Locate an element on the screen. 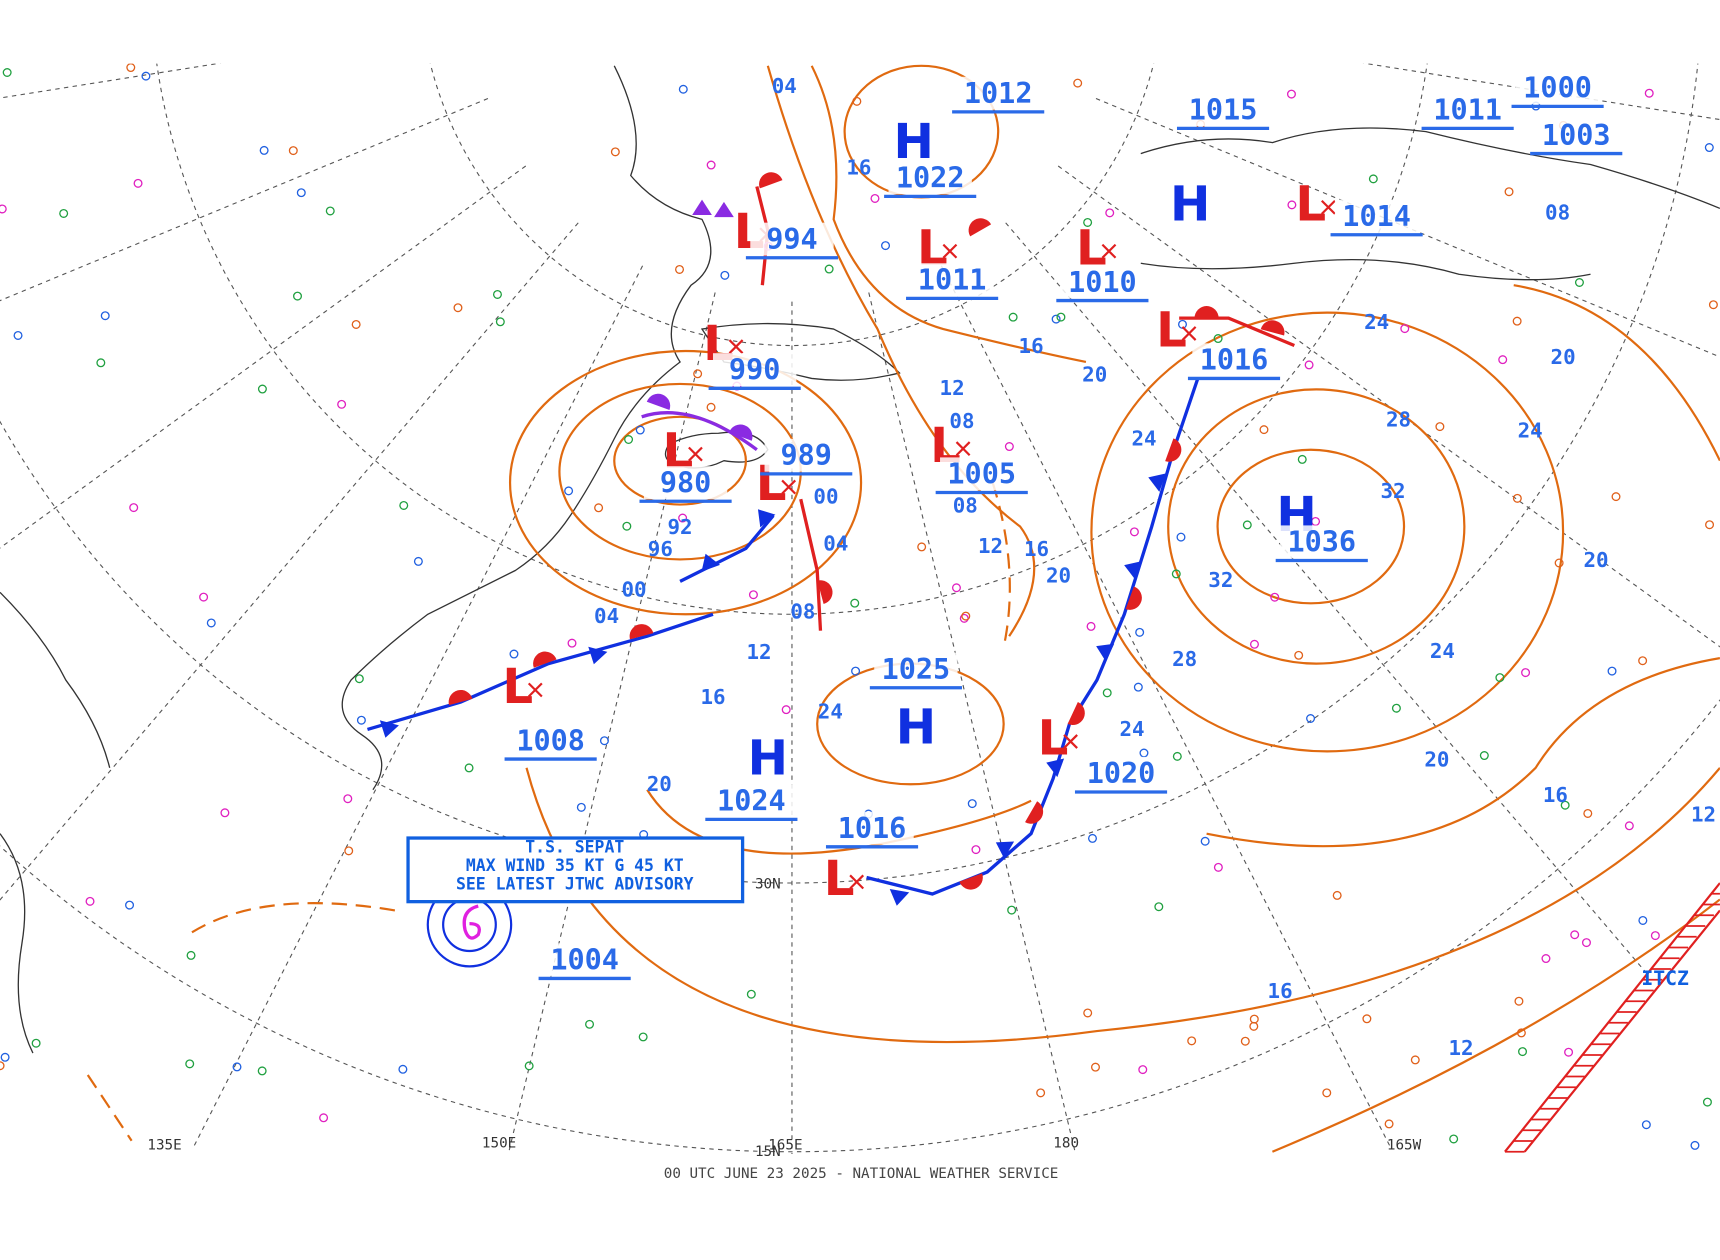 Image resolution: width=1720 pixels, height=1260 pixels. pressure-value: 1000 is located at coordinates (1557, 88).